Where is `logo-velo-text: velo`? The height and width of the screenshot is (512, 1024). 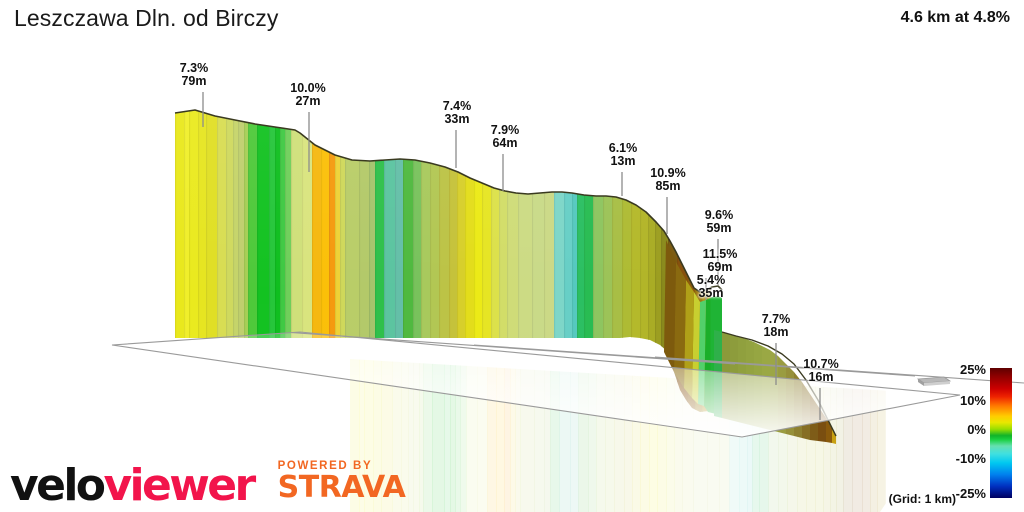
logo-velo-text: velo is located at coordinates (58, 485).